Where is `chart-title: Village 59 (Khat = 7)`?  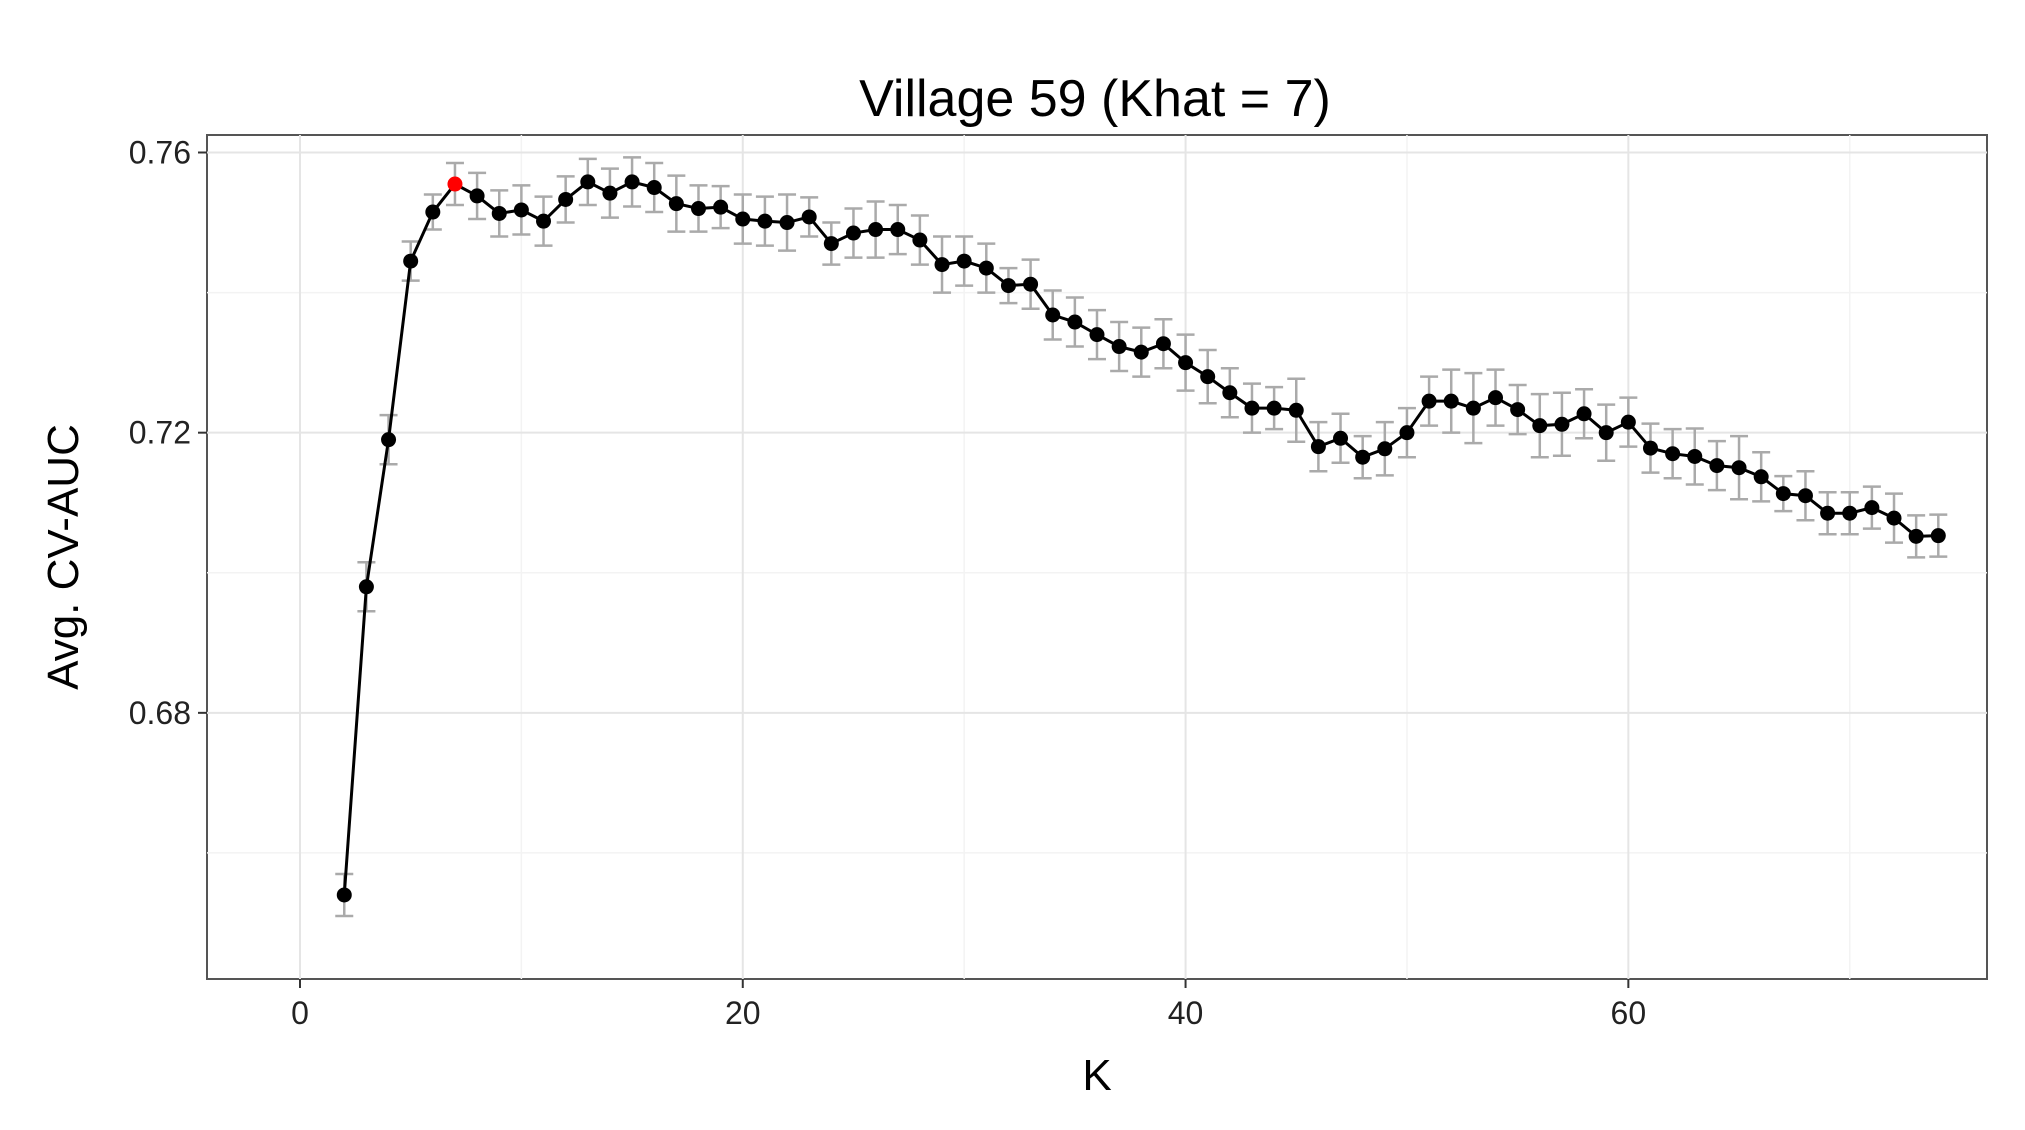
chart-title: Village 59 (Khat = 7) is located at coordinates (1095, 99).